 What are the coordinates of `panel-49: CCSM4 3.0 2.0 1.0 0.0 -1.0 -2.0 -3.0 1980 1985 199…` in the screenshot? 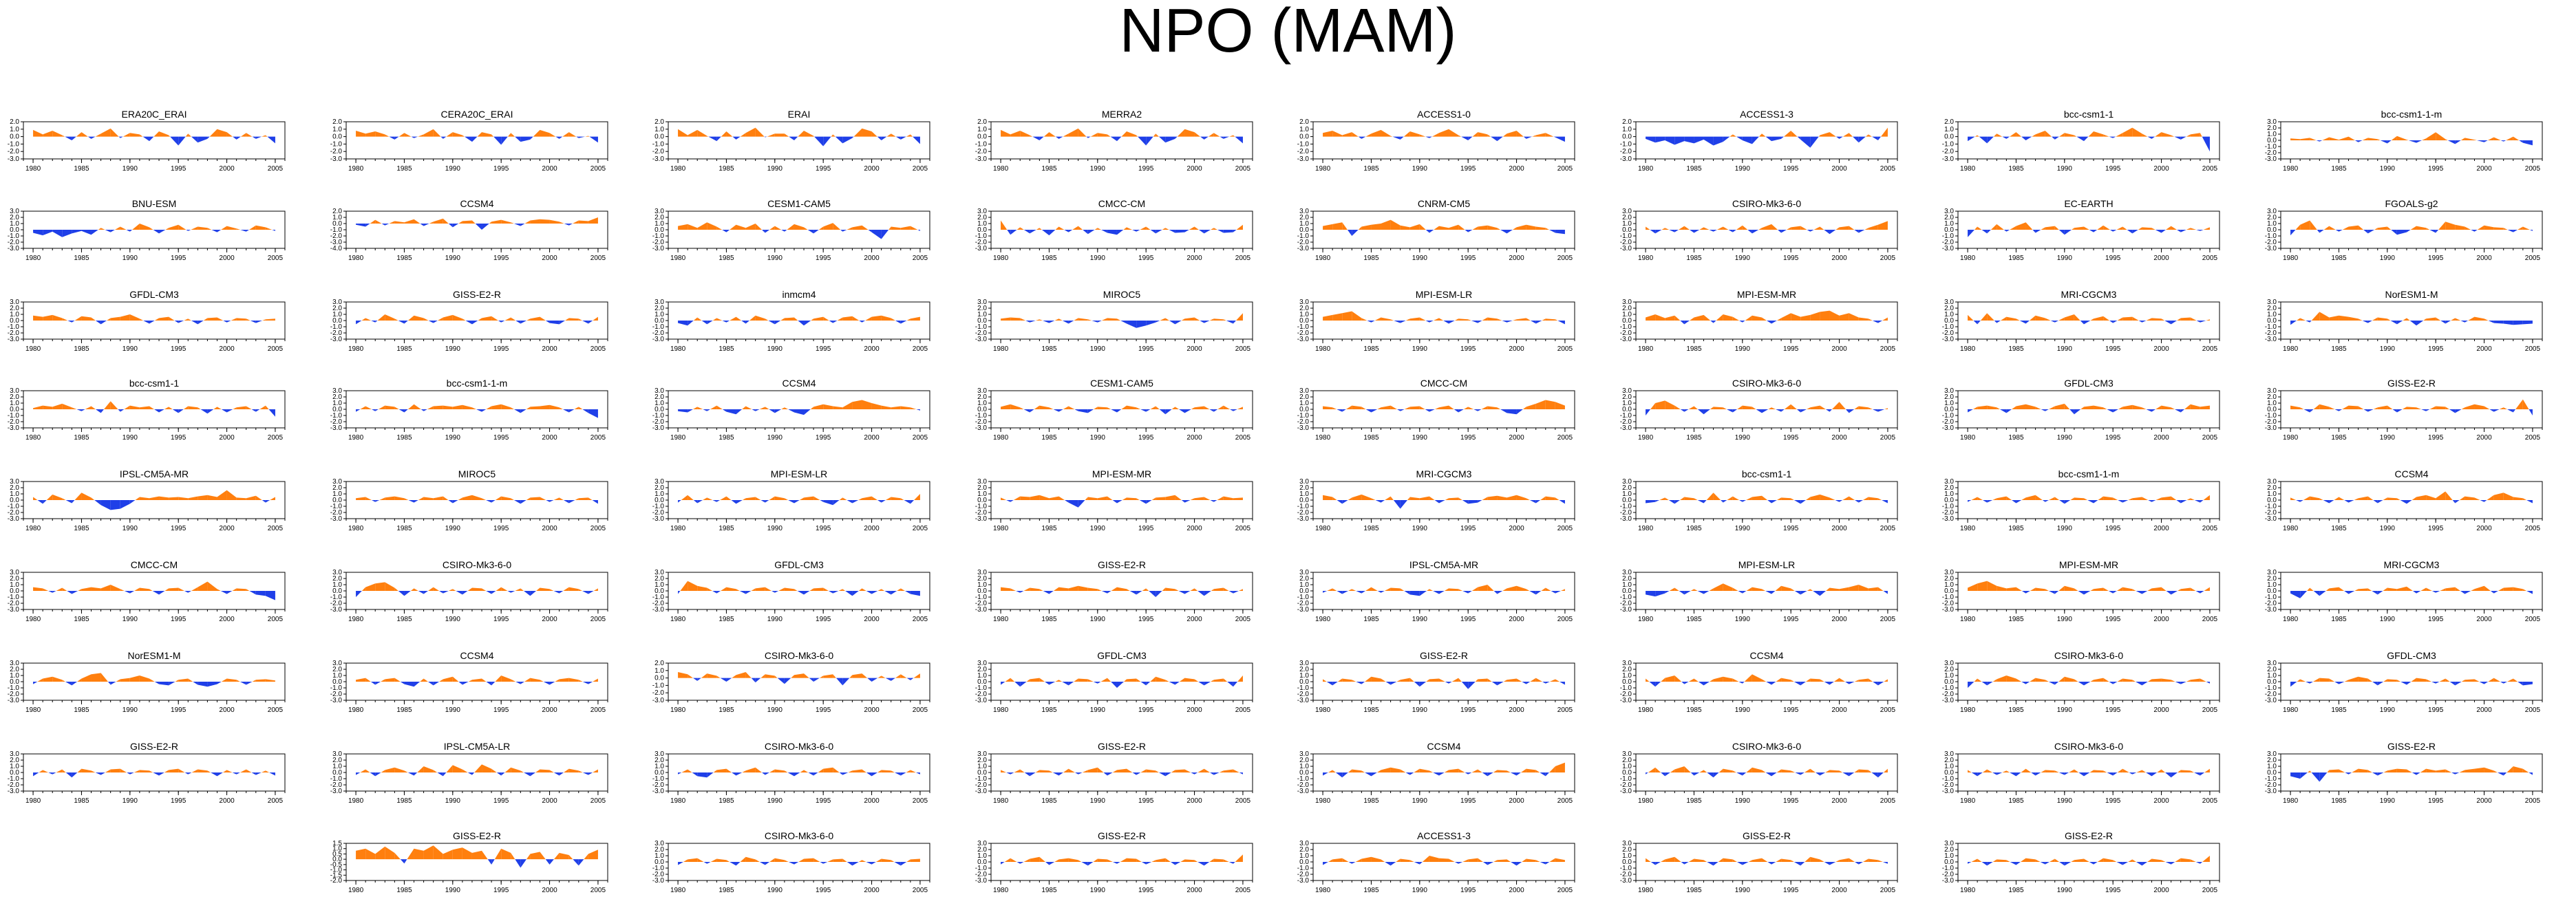 It's located at (469, 686).